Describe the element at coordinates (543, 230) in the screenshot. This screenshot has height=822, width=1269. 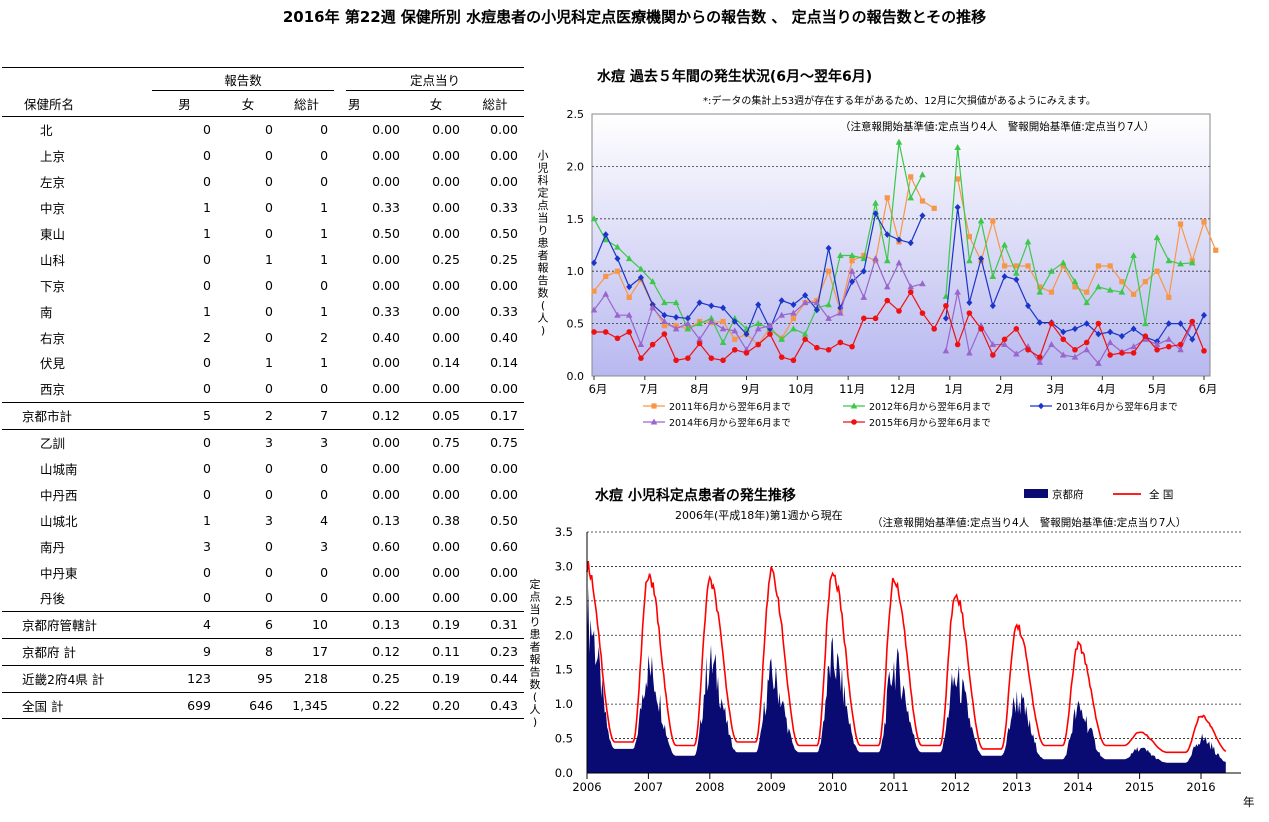
I see `svg-text: り` at that location.